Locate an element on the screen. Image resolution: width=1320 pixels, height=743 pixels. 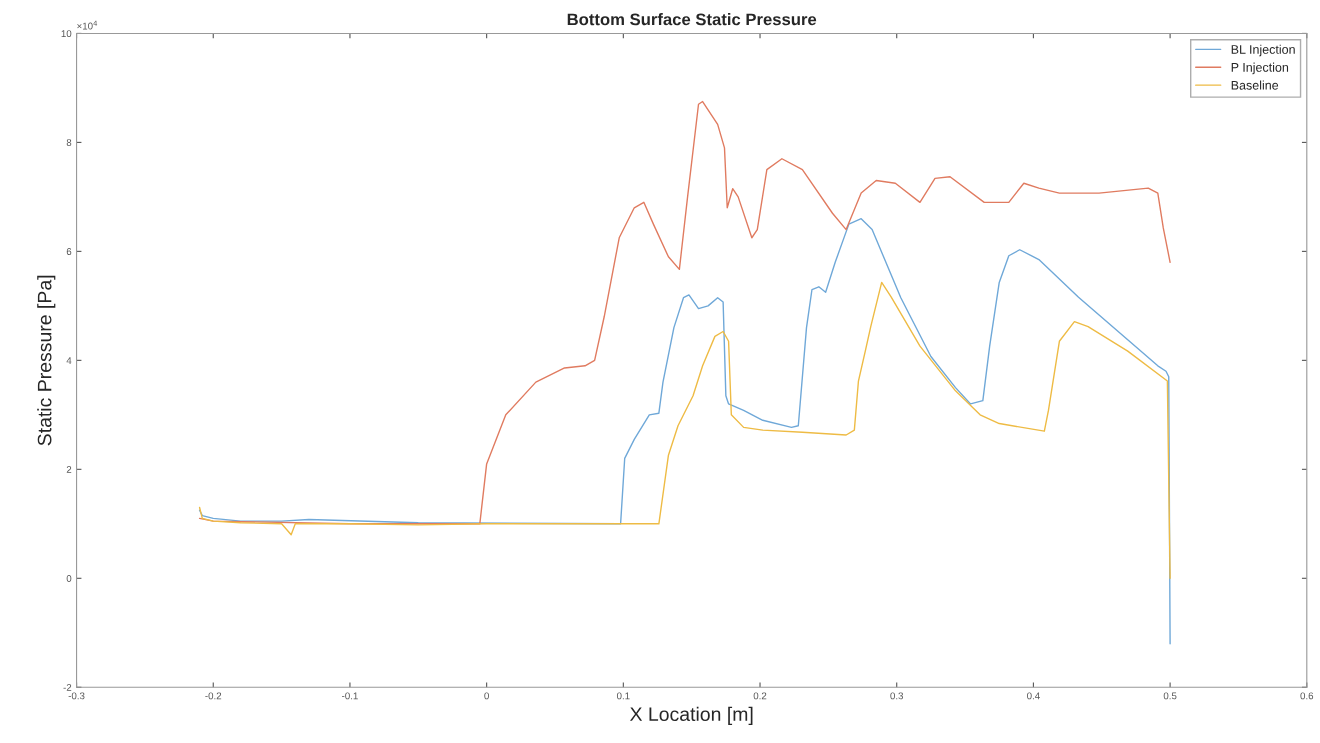
y-tick-label: 2 is located at coordinates (69, 469).